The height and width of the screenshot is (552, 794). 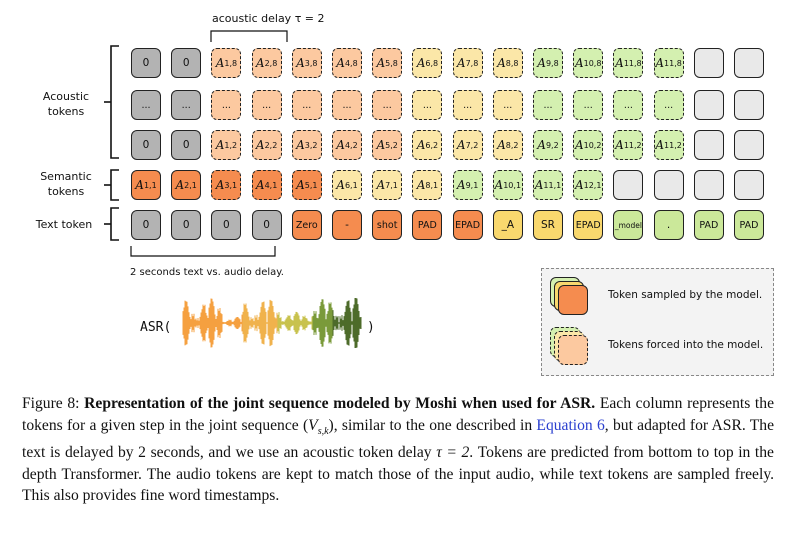 What do you see at coordinates (467, 145) in the screenshot?
I see `token-label: A 7,2` at bounding box center [467, 145].